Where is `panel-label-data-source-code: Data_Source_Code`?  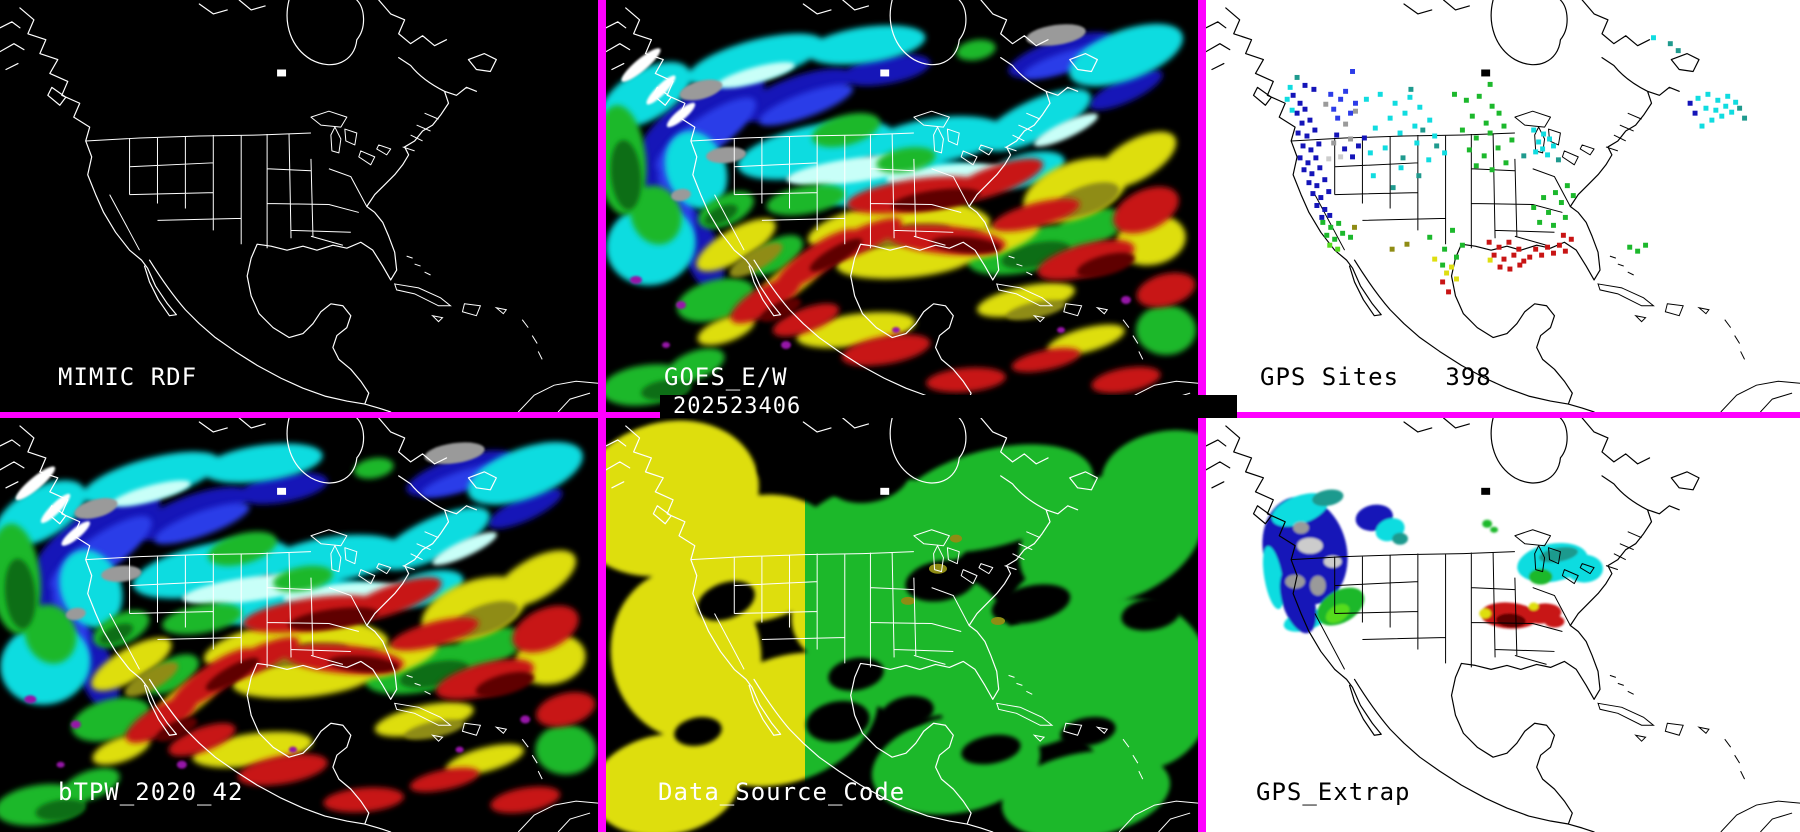
panel-label-data-source-code: Data_Source_Code is located at coordinates (782, 792).